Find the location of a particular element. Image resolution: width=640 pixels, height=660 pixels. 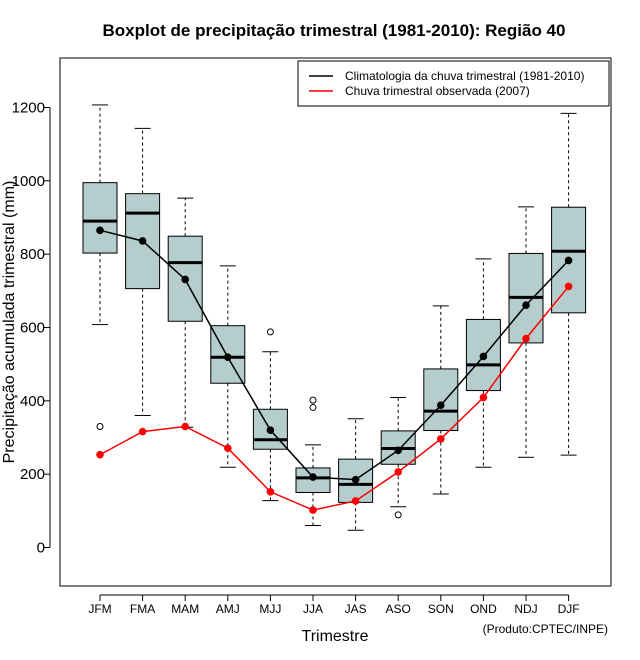

legend-entry: Chuva trimestral observada (2007) is located at coordinates (419, 91).